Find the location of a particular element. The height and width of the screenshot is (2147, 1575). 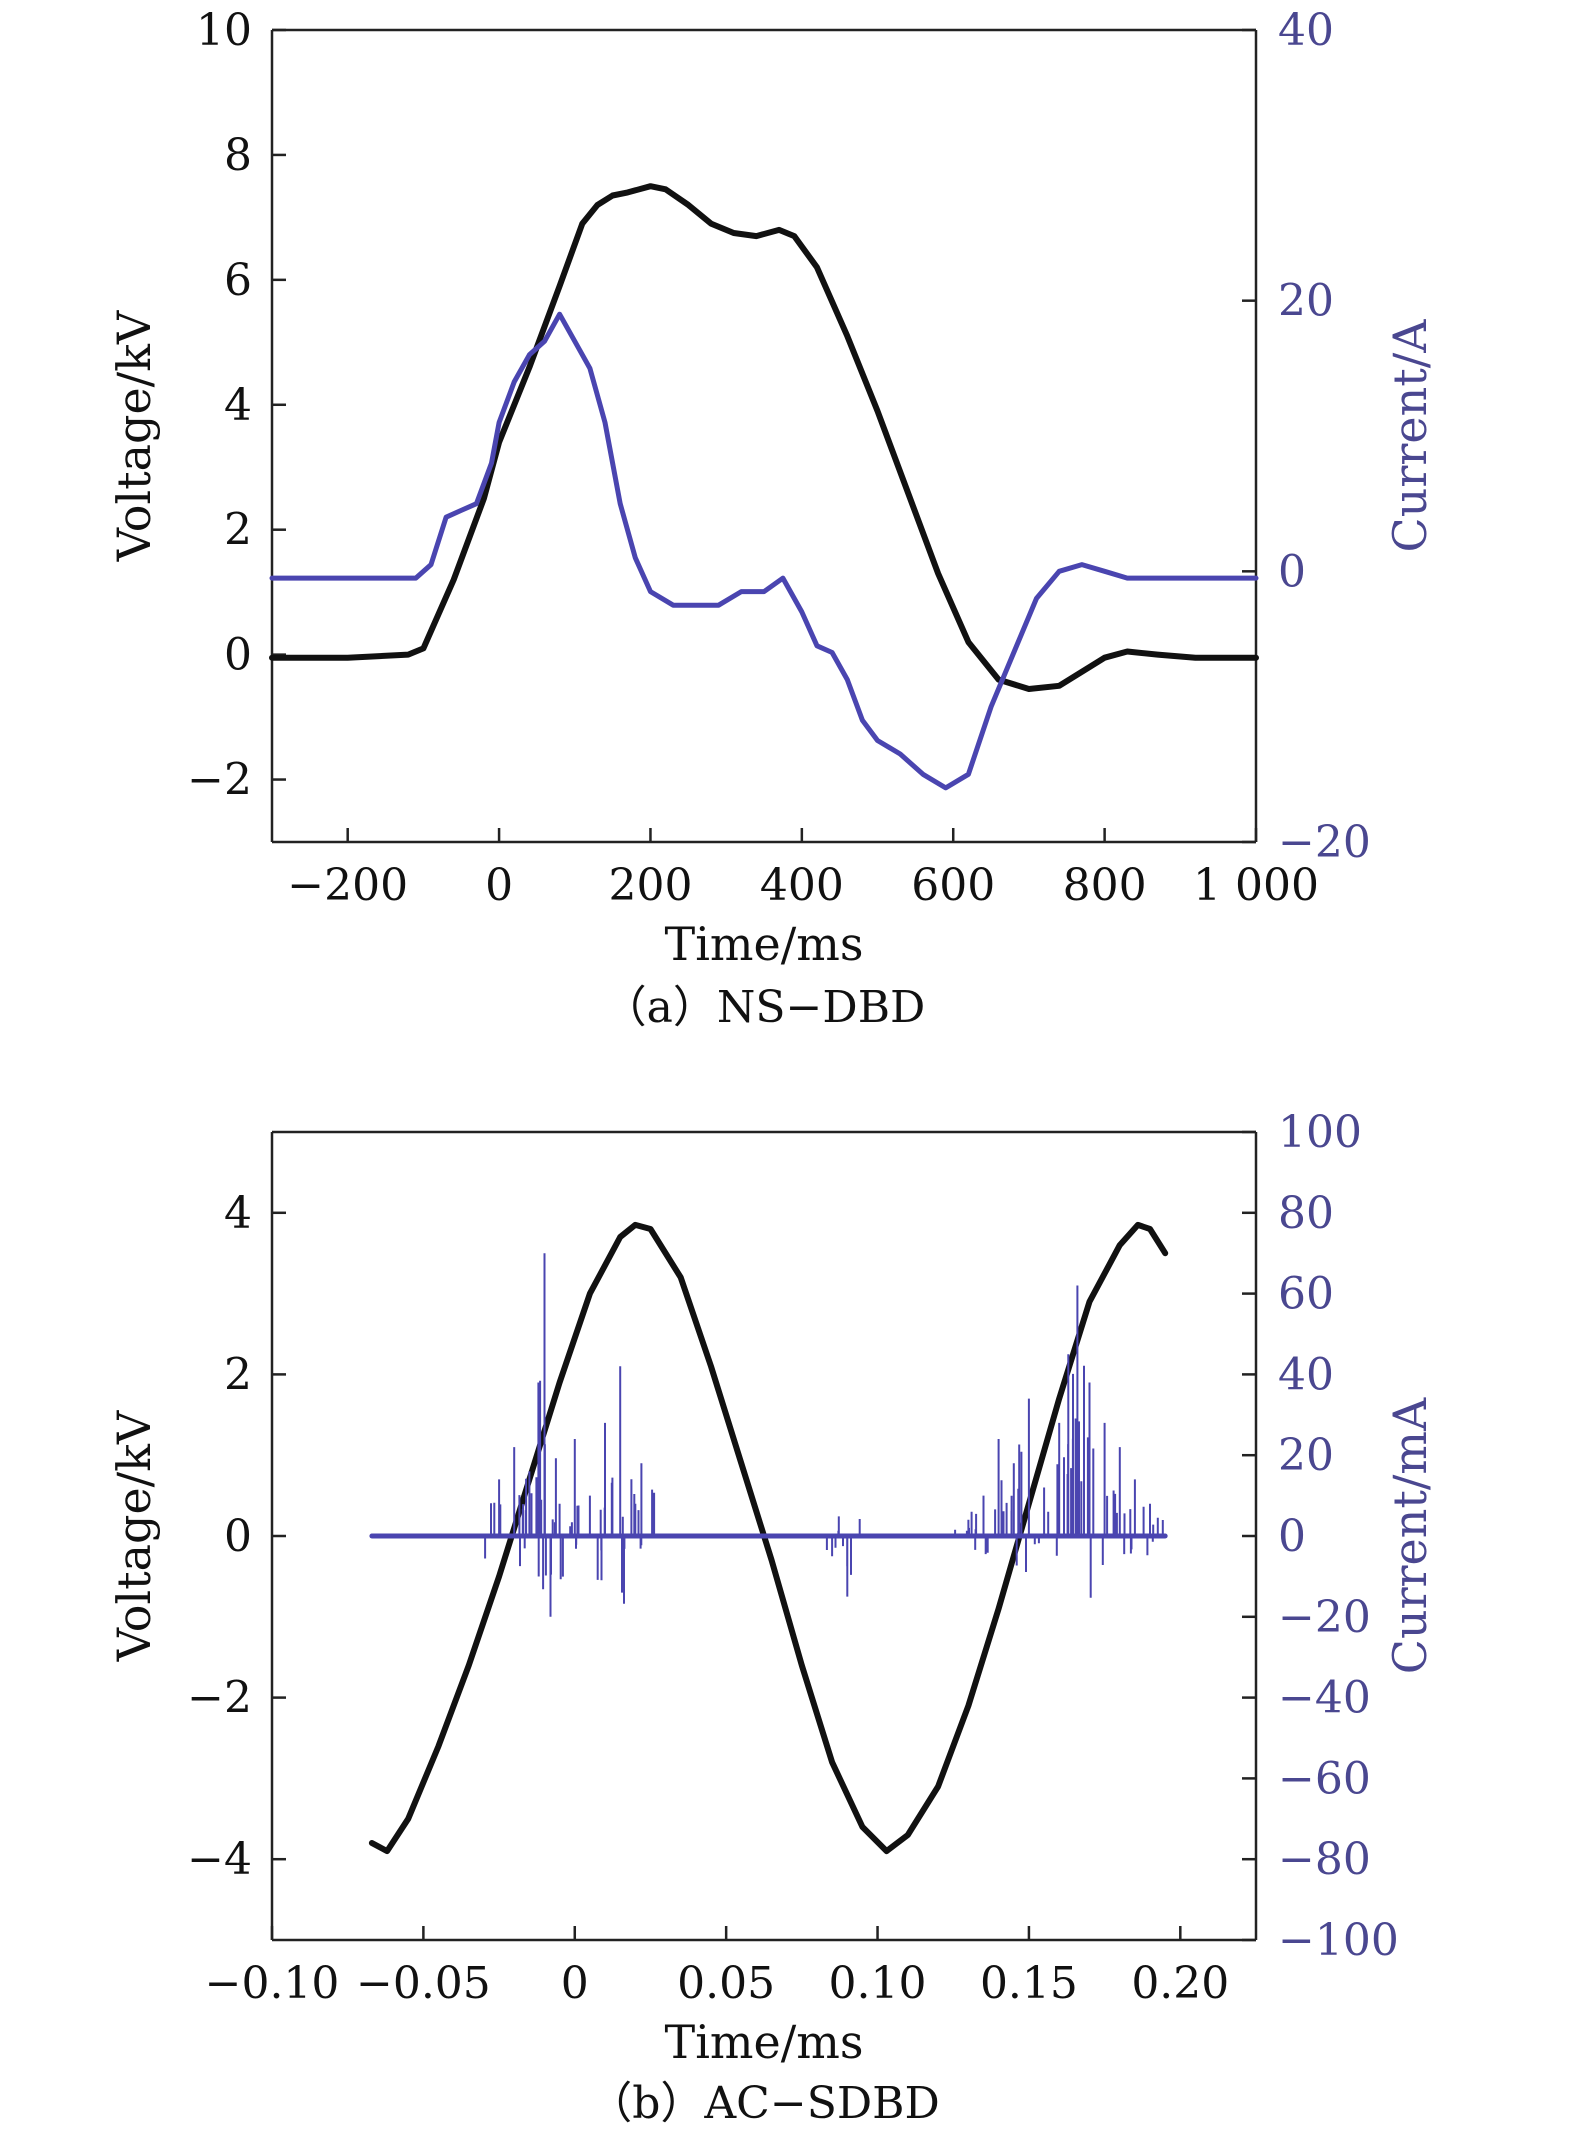

x-tick-label: −200 is located at coordinates (347, 885).